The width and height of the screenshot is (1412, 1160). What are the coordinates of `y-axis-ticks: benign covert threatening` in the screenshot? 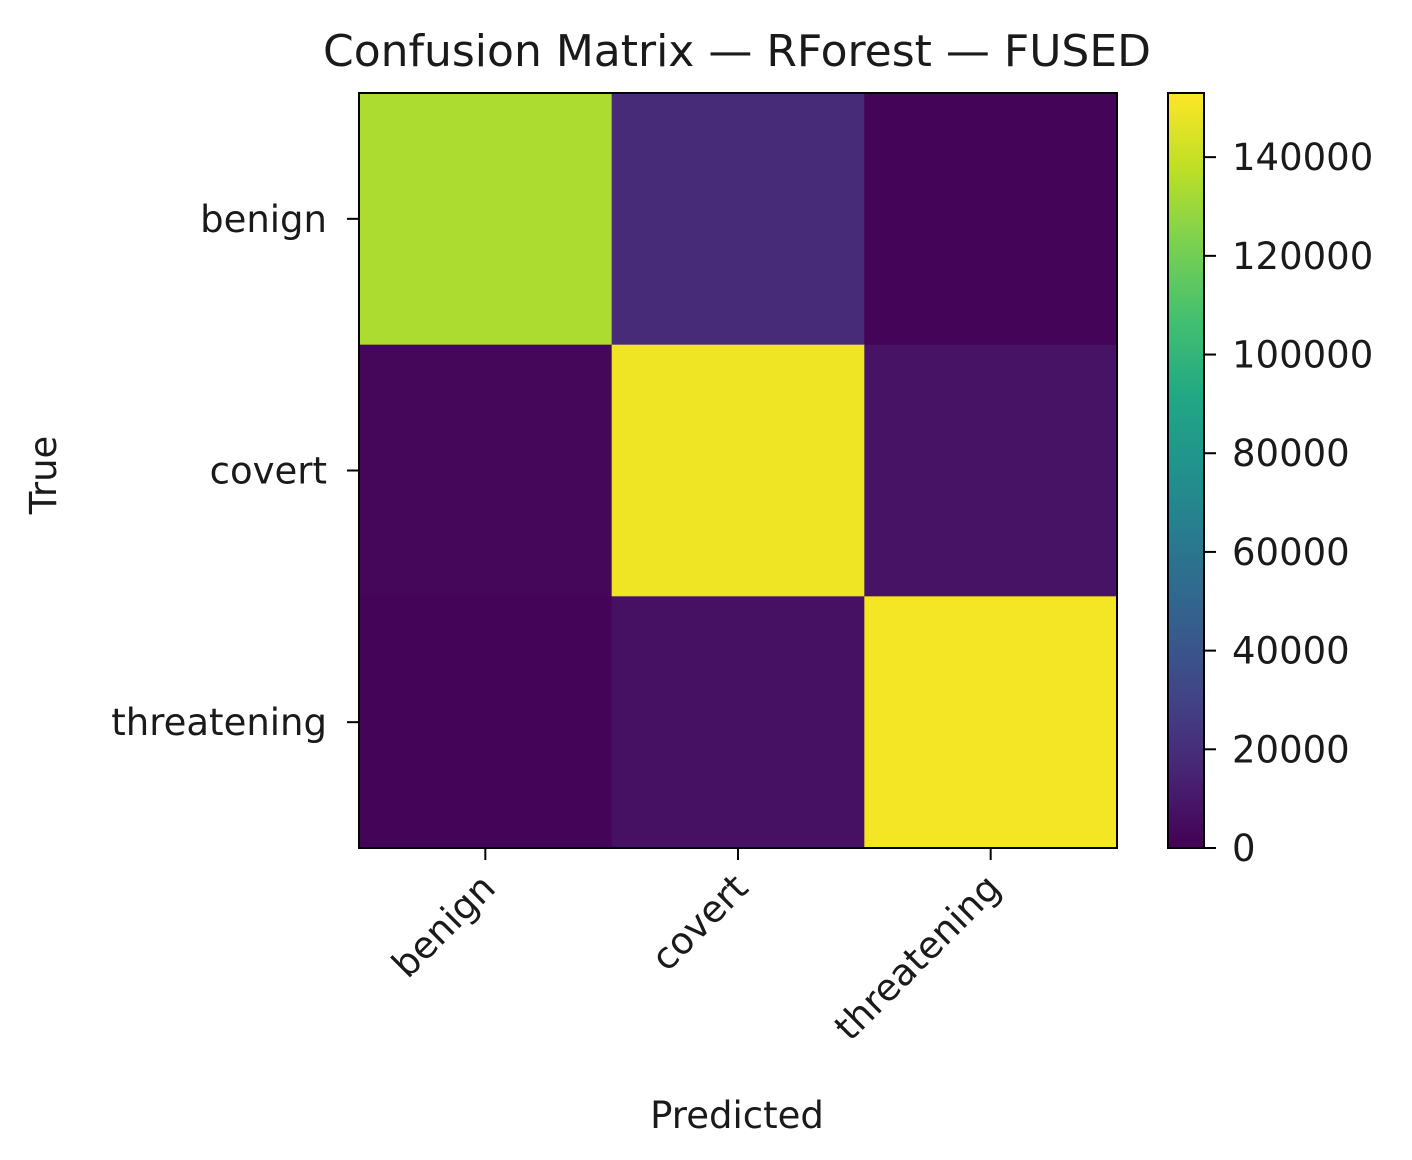 It's located at (235, 471).